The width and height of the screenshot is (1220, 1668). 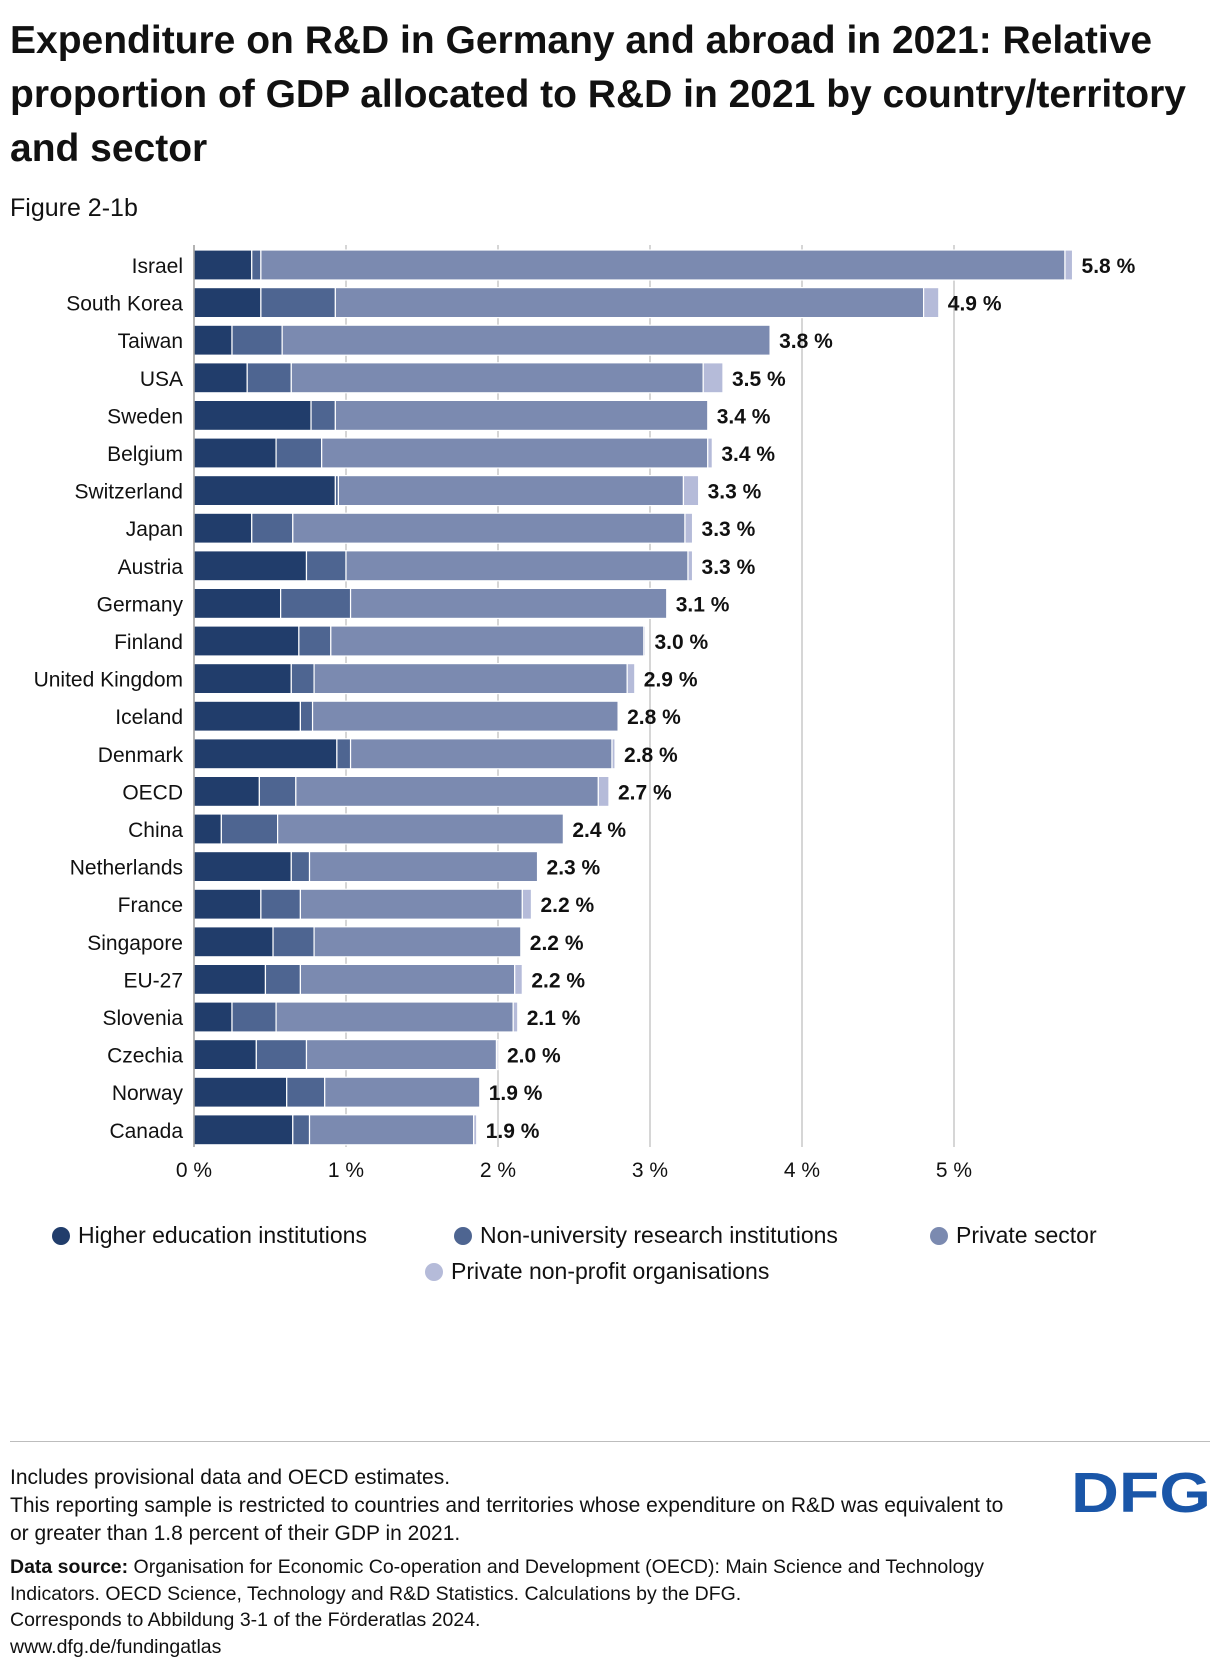 I want to click on source-url: www.dfg.de/fundingatlas, so click(x=116, y=1646).